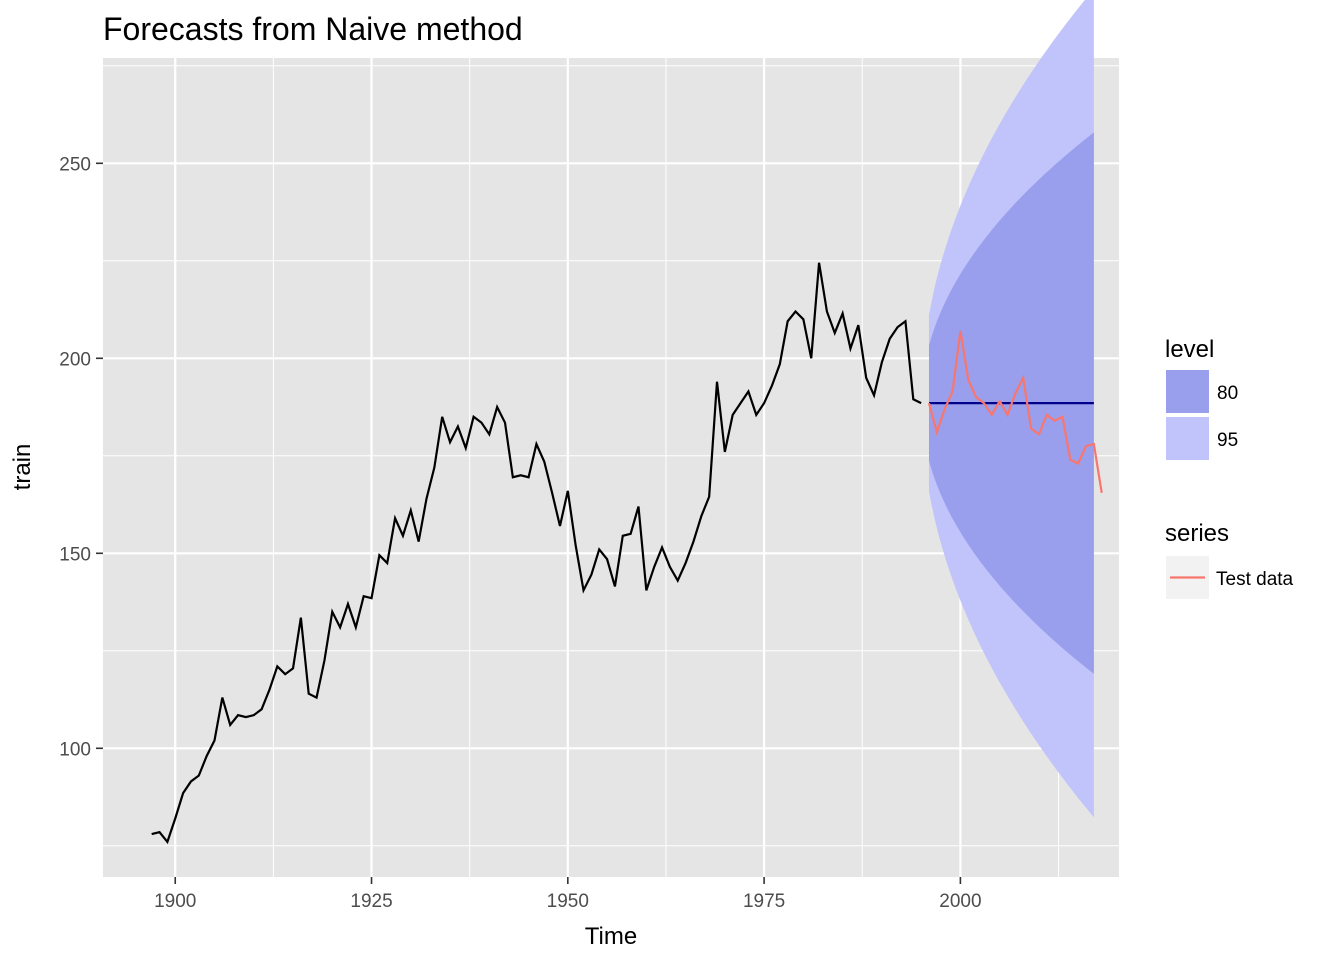  What do you see at coordinates (1189, 349) in the screenshot?
I see `legend-level-title: level` at bounding box center [1189, 349].